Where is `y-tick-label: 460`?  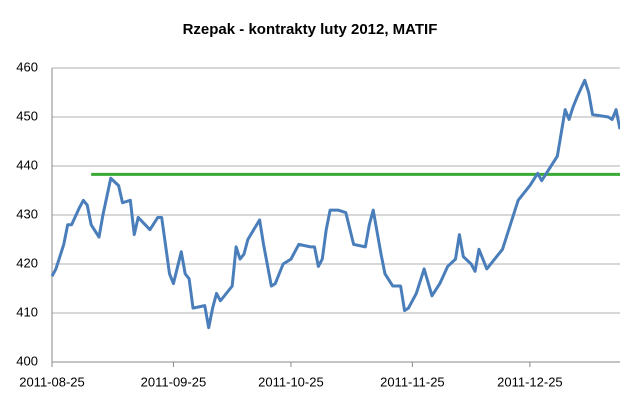
y-tick-label: 460 is located at coordinates (27, 66).